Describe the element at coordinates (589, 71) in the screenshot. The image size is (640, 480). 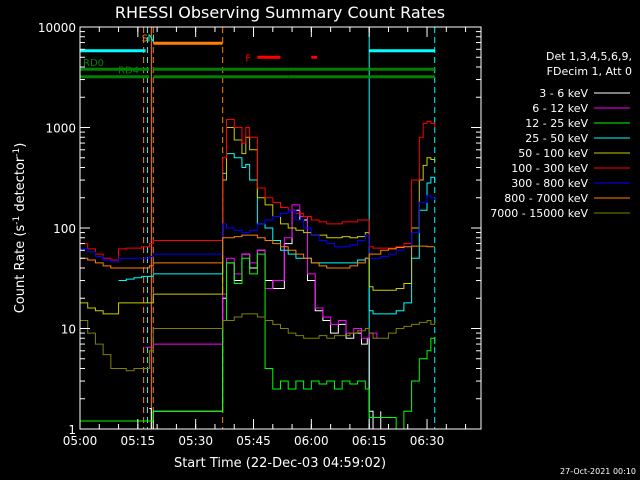
I see `legend-header-2: FDecim 1, Att 0` at that location.